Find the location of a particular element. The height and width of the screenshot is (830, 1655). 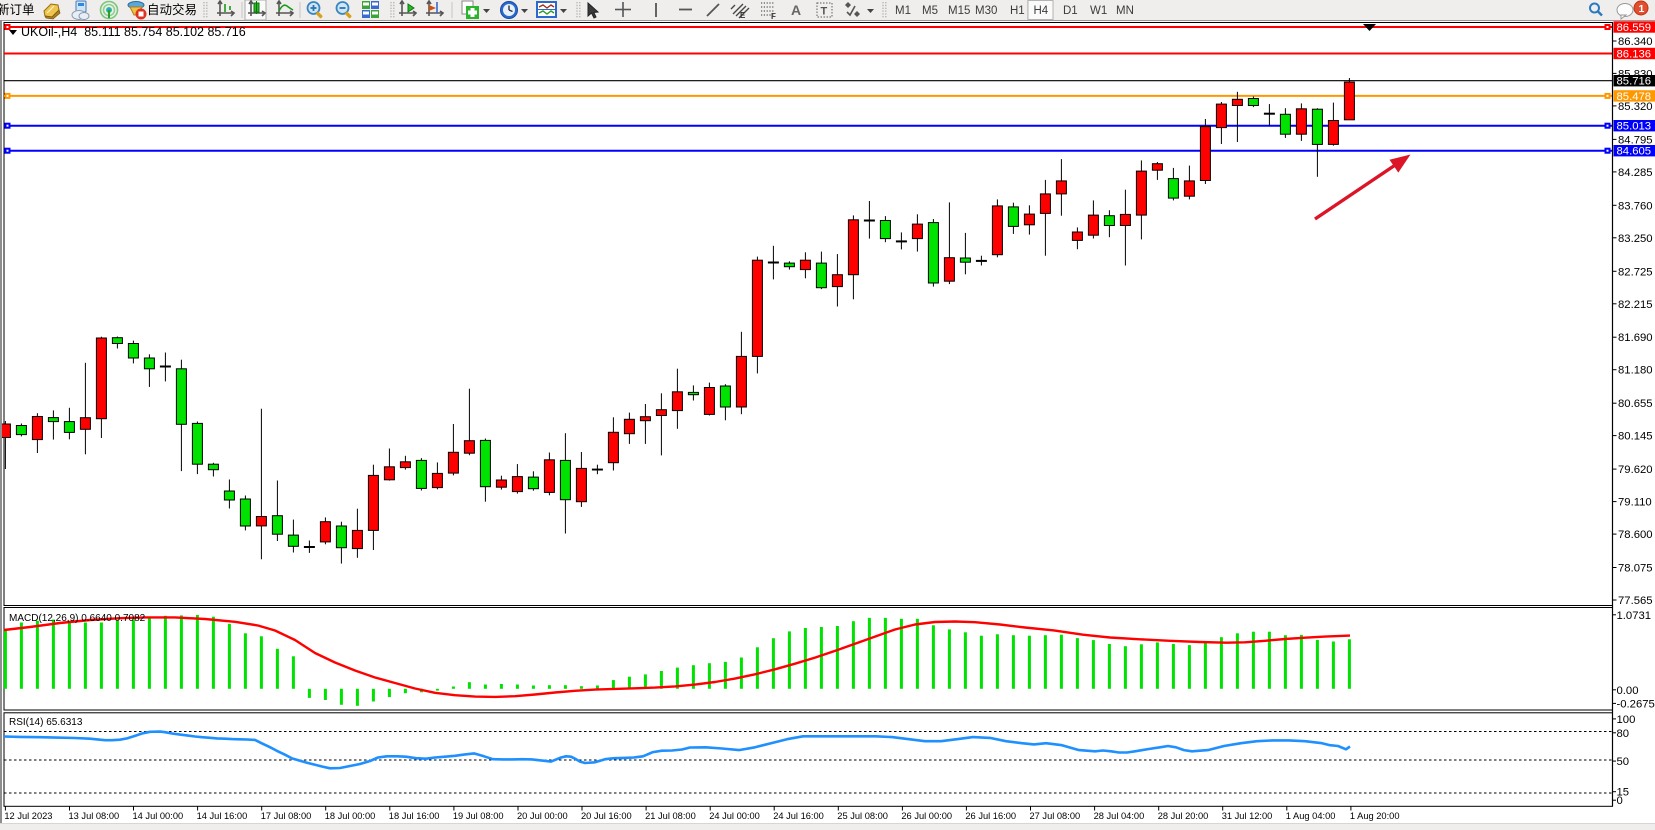

svg-text: 15 is located at coordinates (1623, 793).